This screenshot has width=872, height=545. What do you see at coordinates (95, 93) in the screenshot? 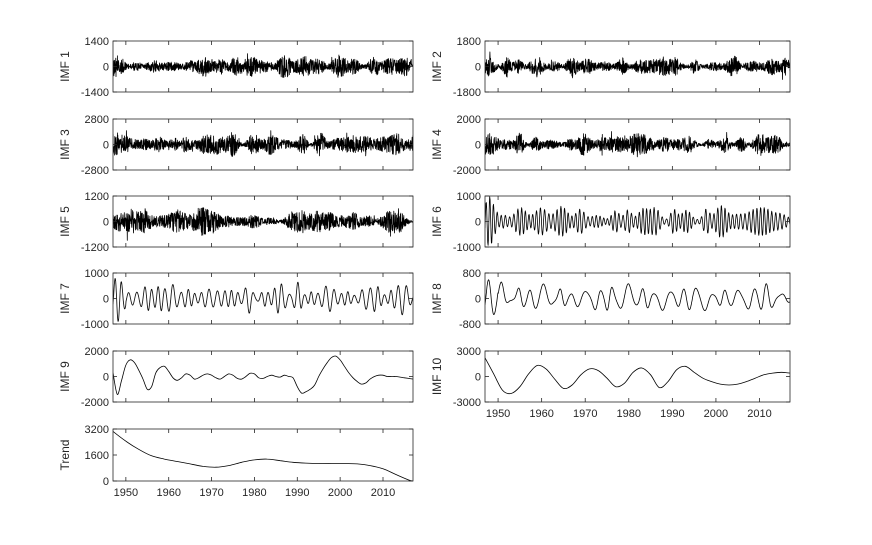
I see `y-tick-label: -1400` at bounding box center [95, 93].